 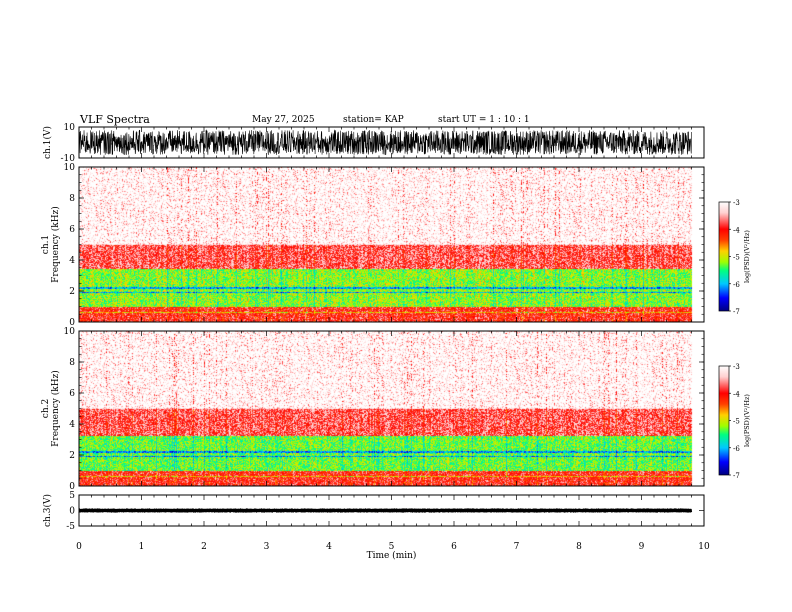 I want to click on ch2-spectrogram-ylabel-frequency: Frequency (kHz), so click(x=55, y=408).